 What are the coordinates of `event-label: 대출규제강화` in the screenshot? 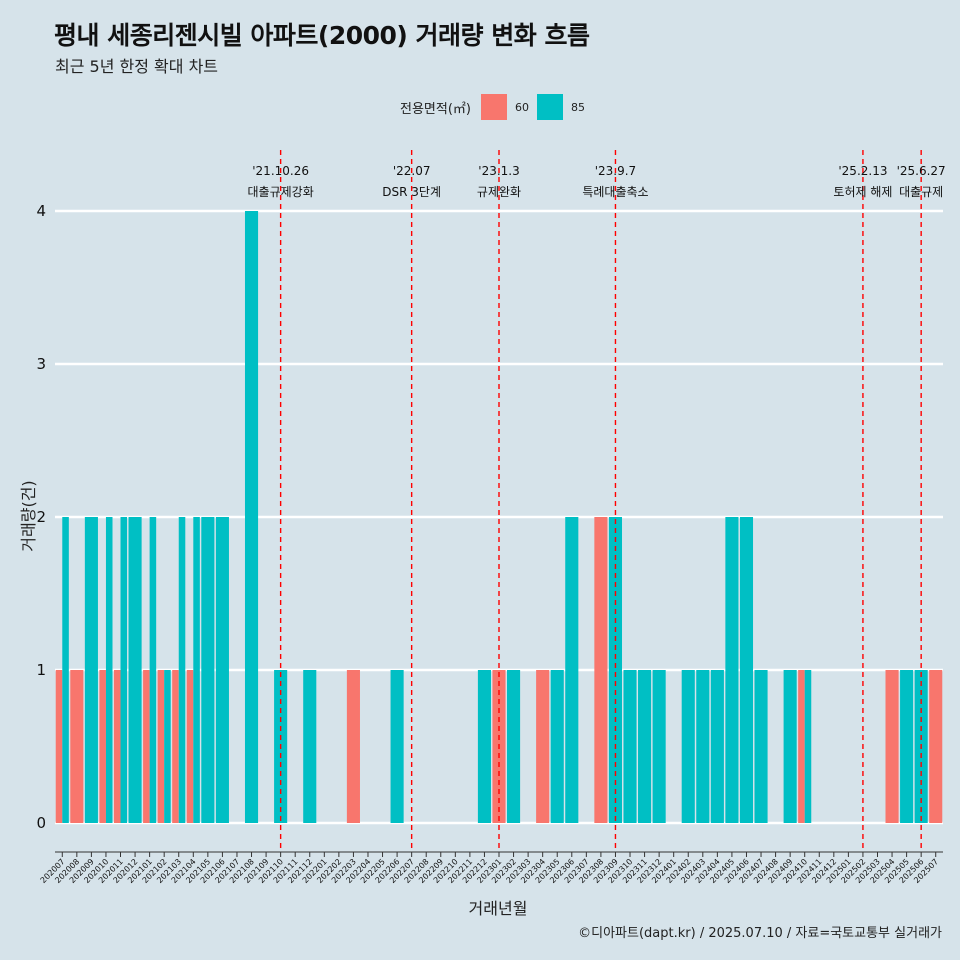 It's located at (281, 192).